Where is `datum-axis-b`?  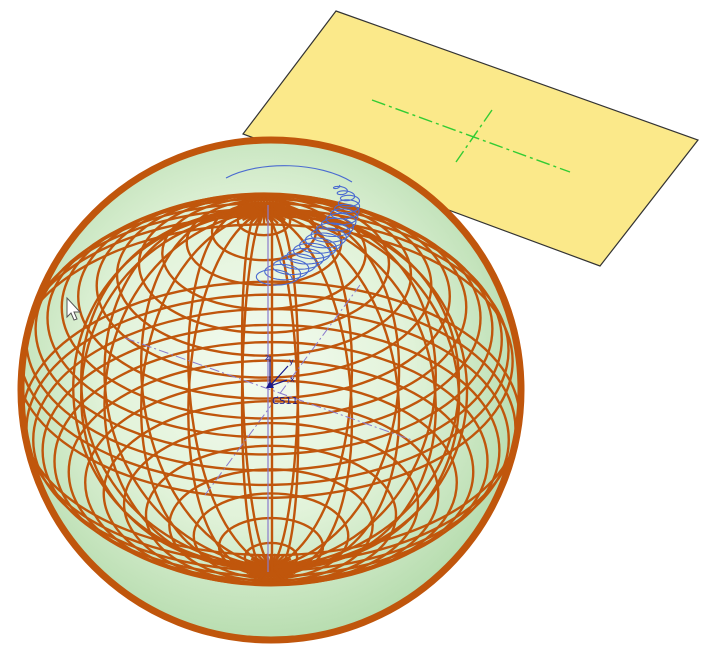 datum-axis-b is located at coordinates (282, 390).